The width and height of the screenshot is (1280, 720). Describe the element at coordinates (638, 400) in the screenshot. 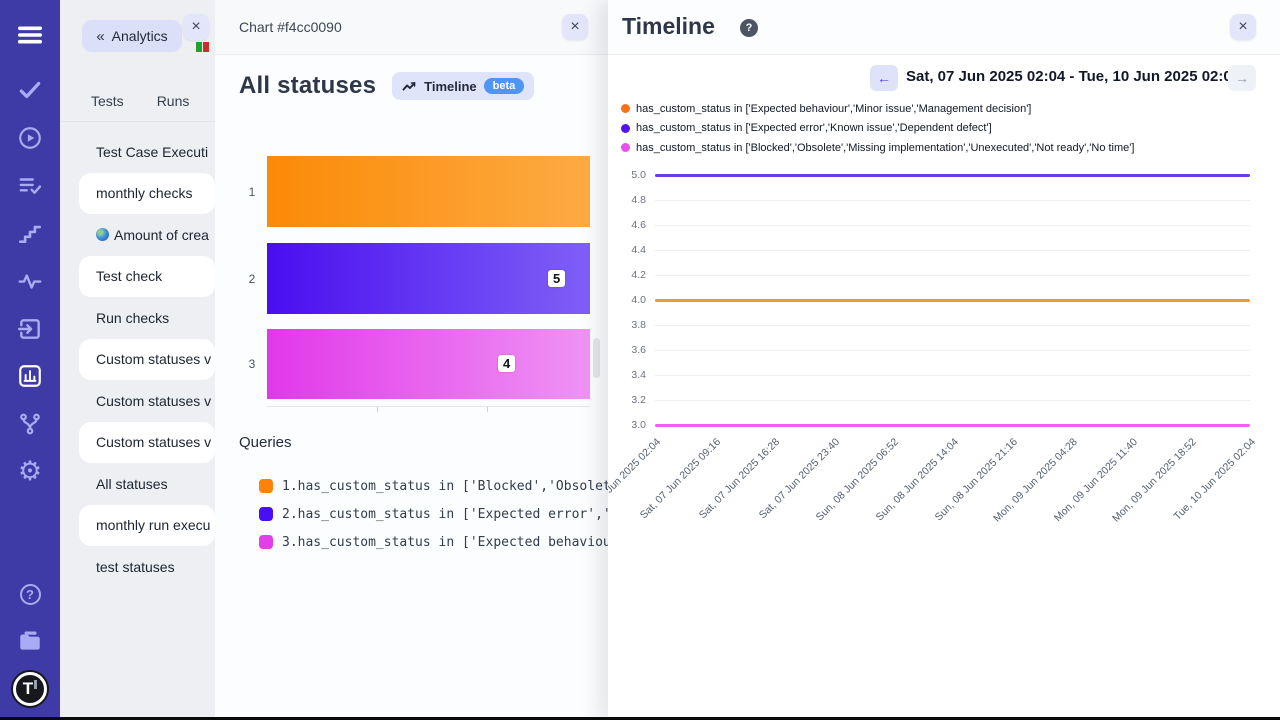

I see `y-axis-label: 3.2` at that location.